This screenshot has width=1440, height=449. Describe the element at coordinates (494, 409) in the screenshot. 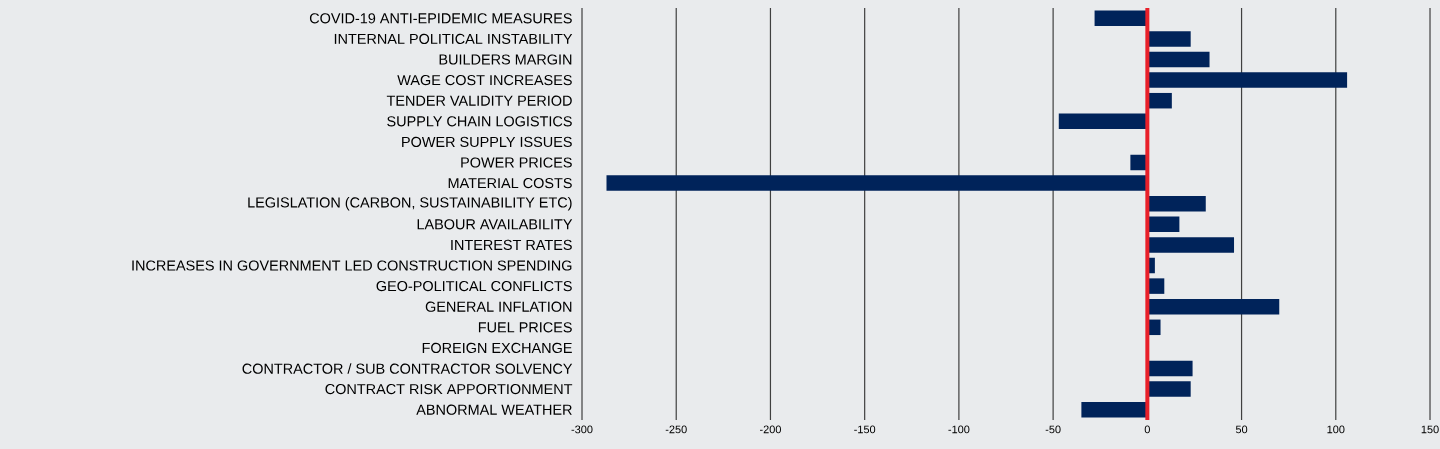

I see `y-tick-label: ABNORMAL WEATHER` at that location.